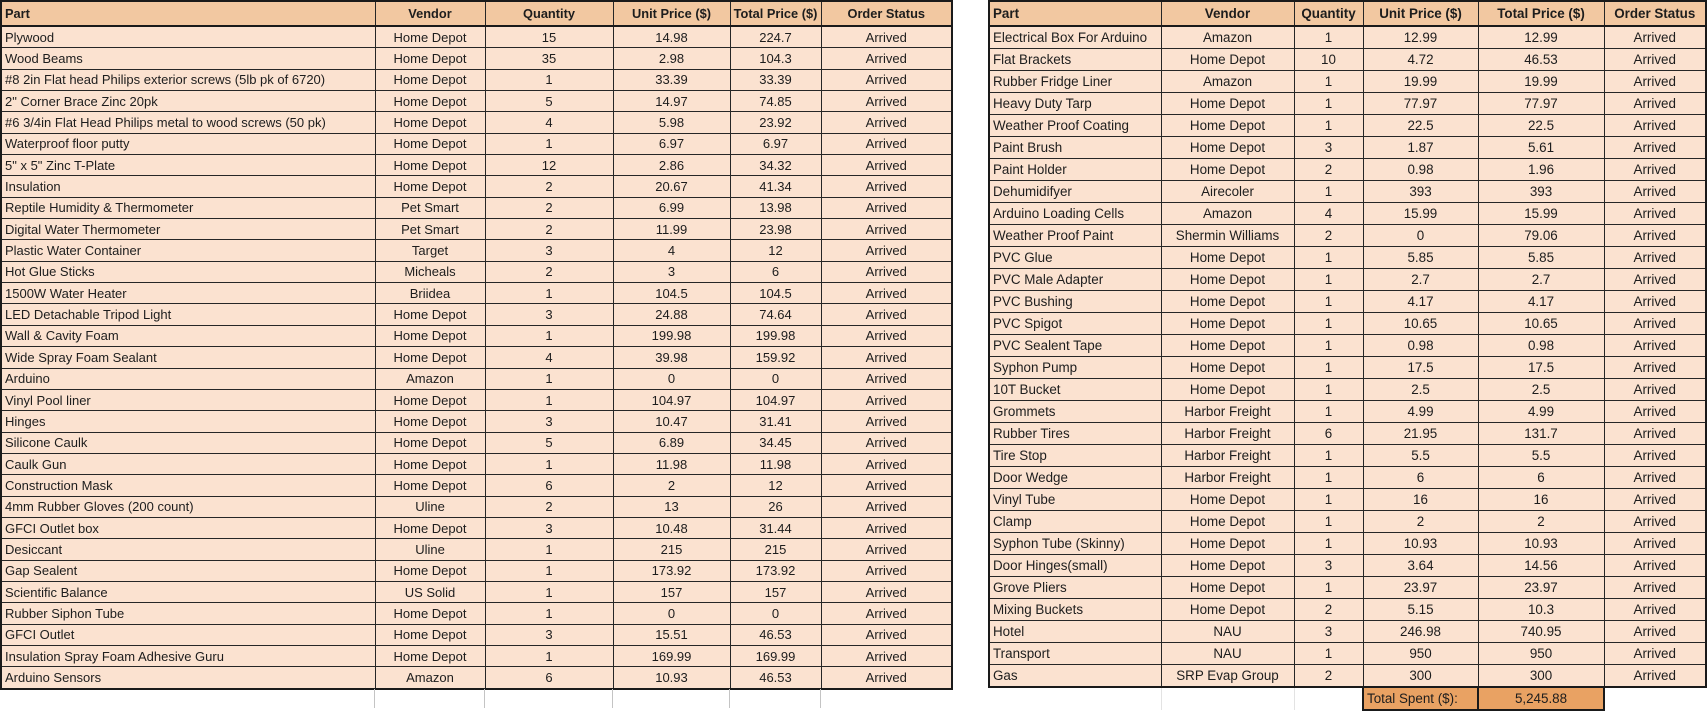  I want to click on cell-part: Plastic Water Container, so click(188, 250).